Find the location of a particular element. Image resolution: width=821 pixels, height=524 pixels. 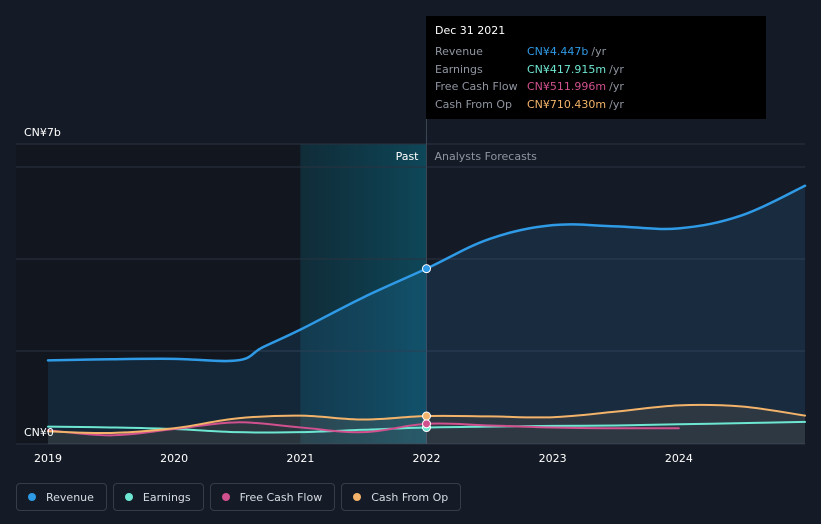

x-tick-label: 2024 is located at coordinates (679, 458).